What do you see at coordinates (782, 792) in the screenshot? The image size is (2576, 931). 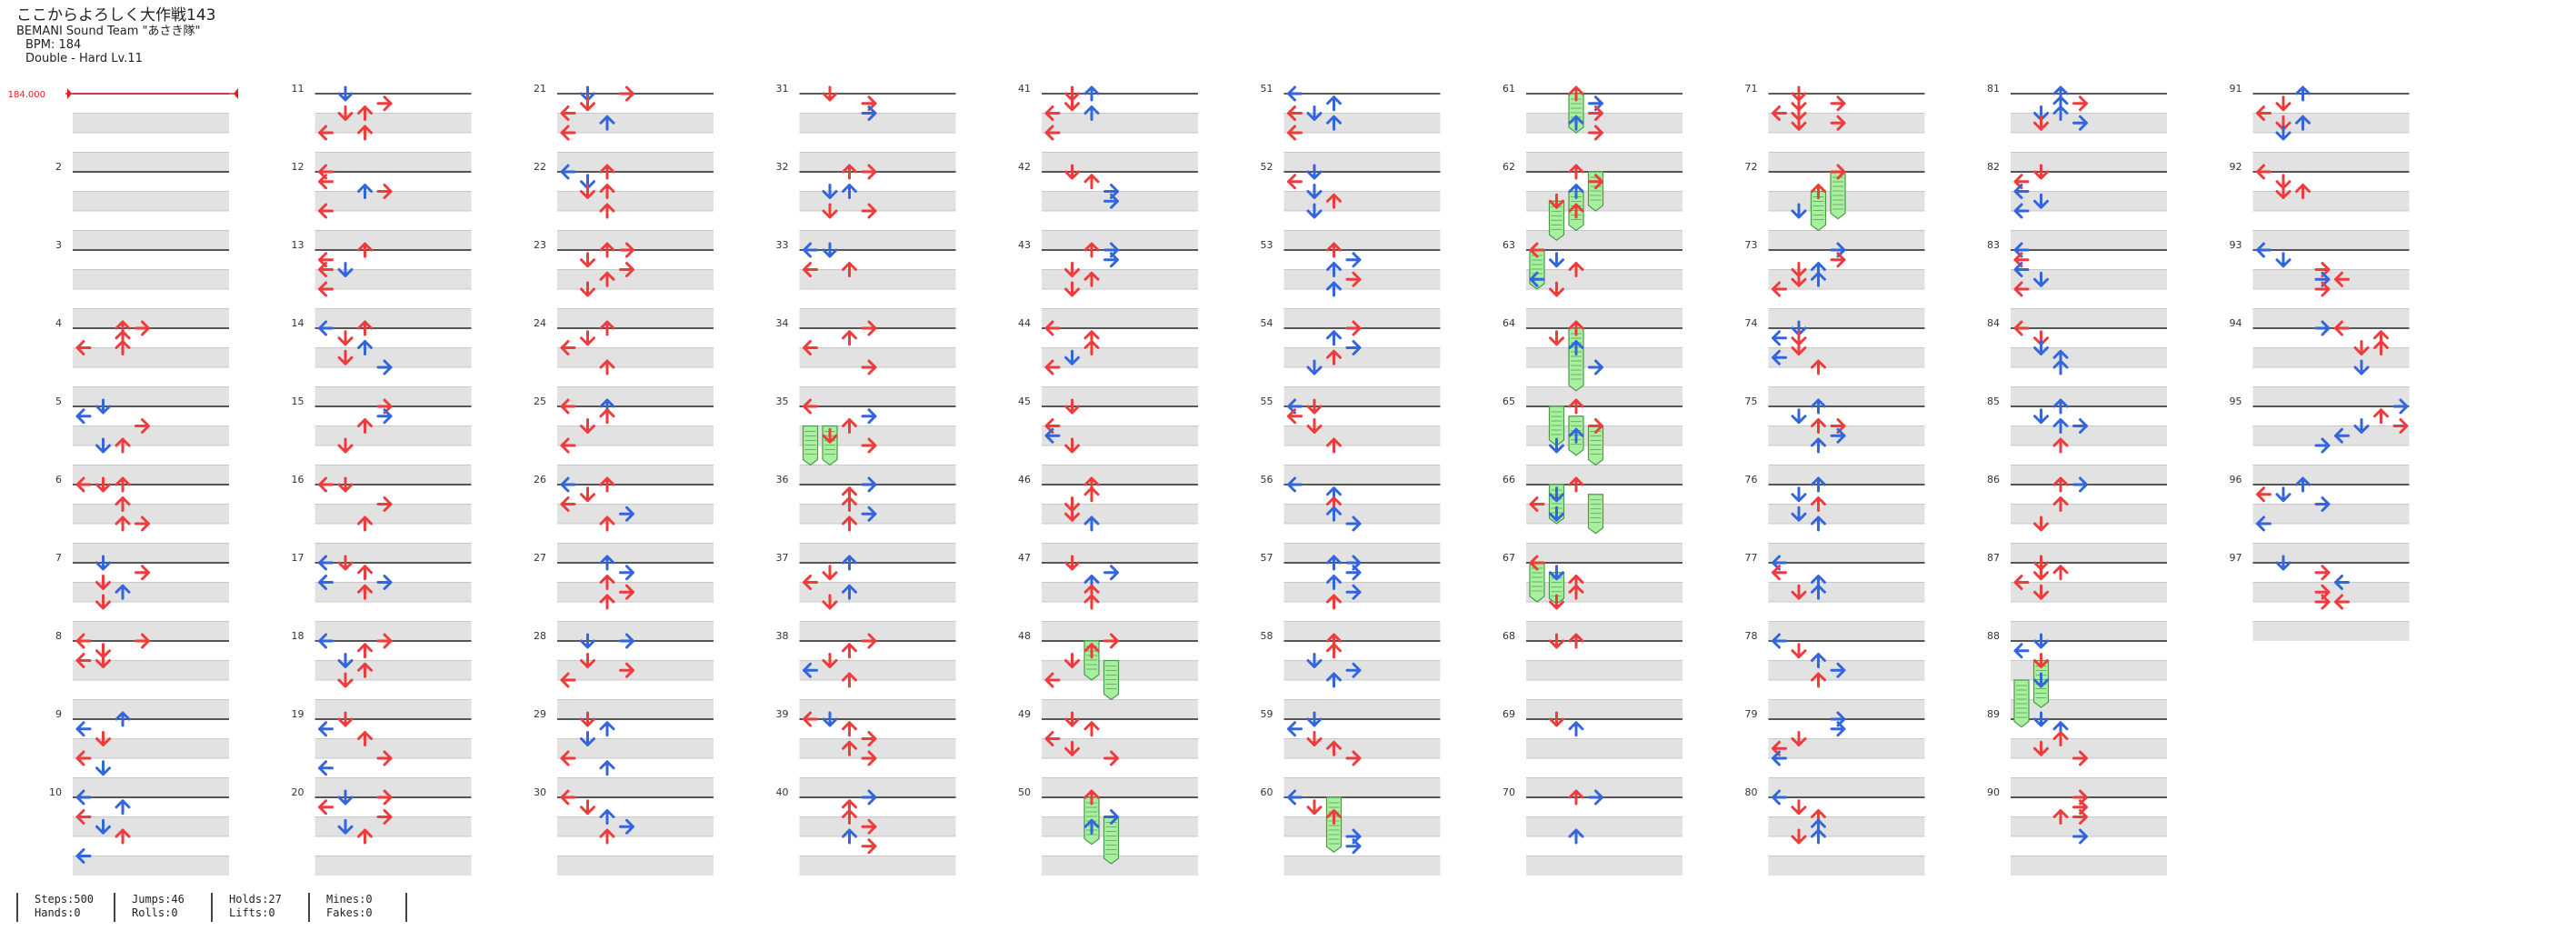 I see `measure-number: 40` at bounding box center [782, 792].